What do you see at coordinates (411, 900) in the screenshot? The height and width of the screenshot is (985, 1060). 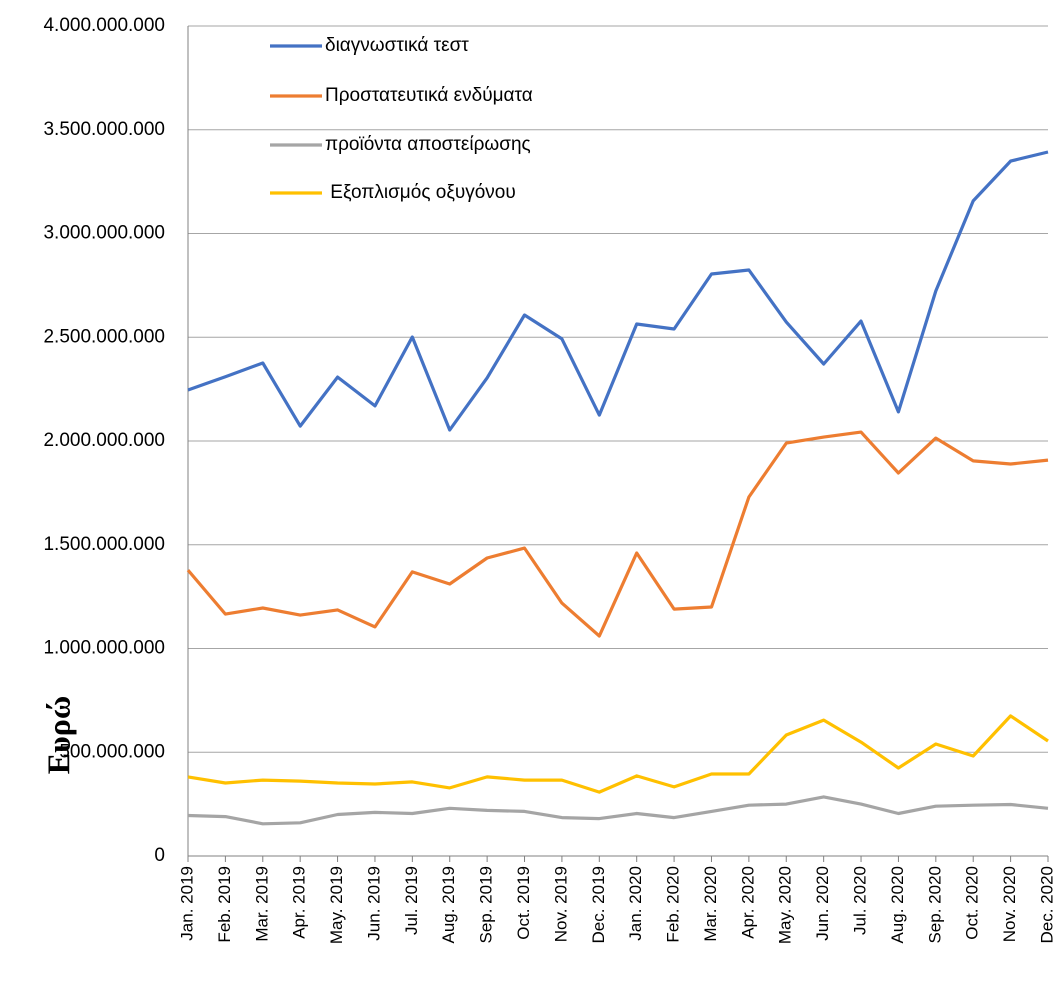 I see `x-tick-label: Jul. 2019` at bounding box center [411, 900].